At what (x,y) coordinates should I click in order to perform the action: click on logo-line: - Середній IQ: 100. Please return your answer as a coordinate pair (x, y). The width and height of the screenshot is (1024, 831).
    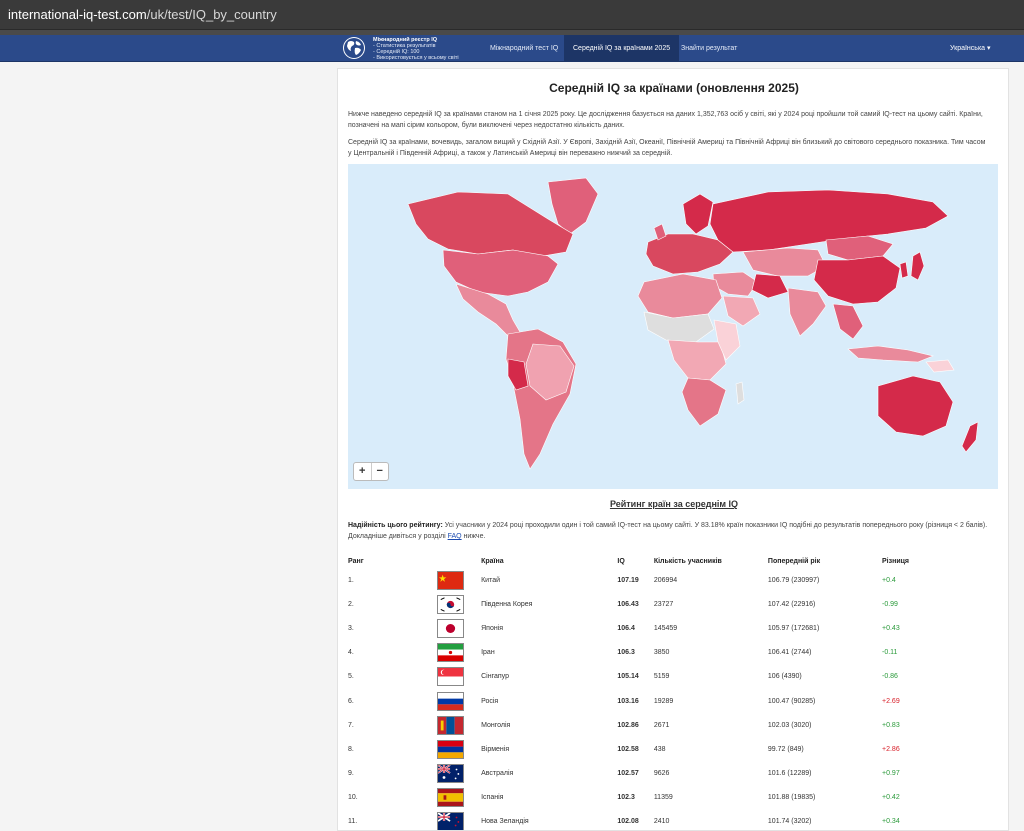
    Looking at the image, I should click on (396, 52).